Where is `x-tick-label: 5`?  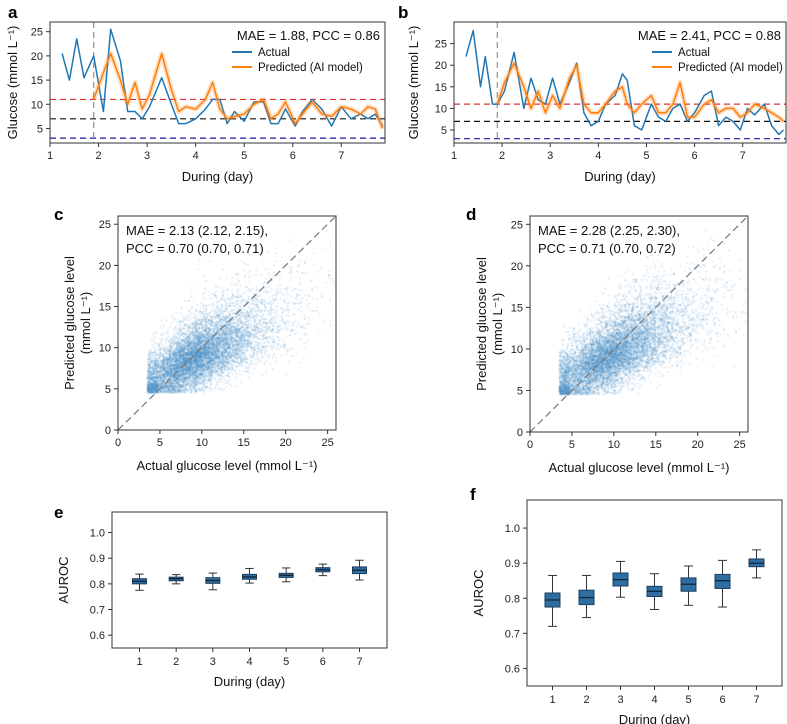
x-tick-label: 5 is located at coordinates (646, 156).